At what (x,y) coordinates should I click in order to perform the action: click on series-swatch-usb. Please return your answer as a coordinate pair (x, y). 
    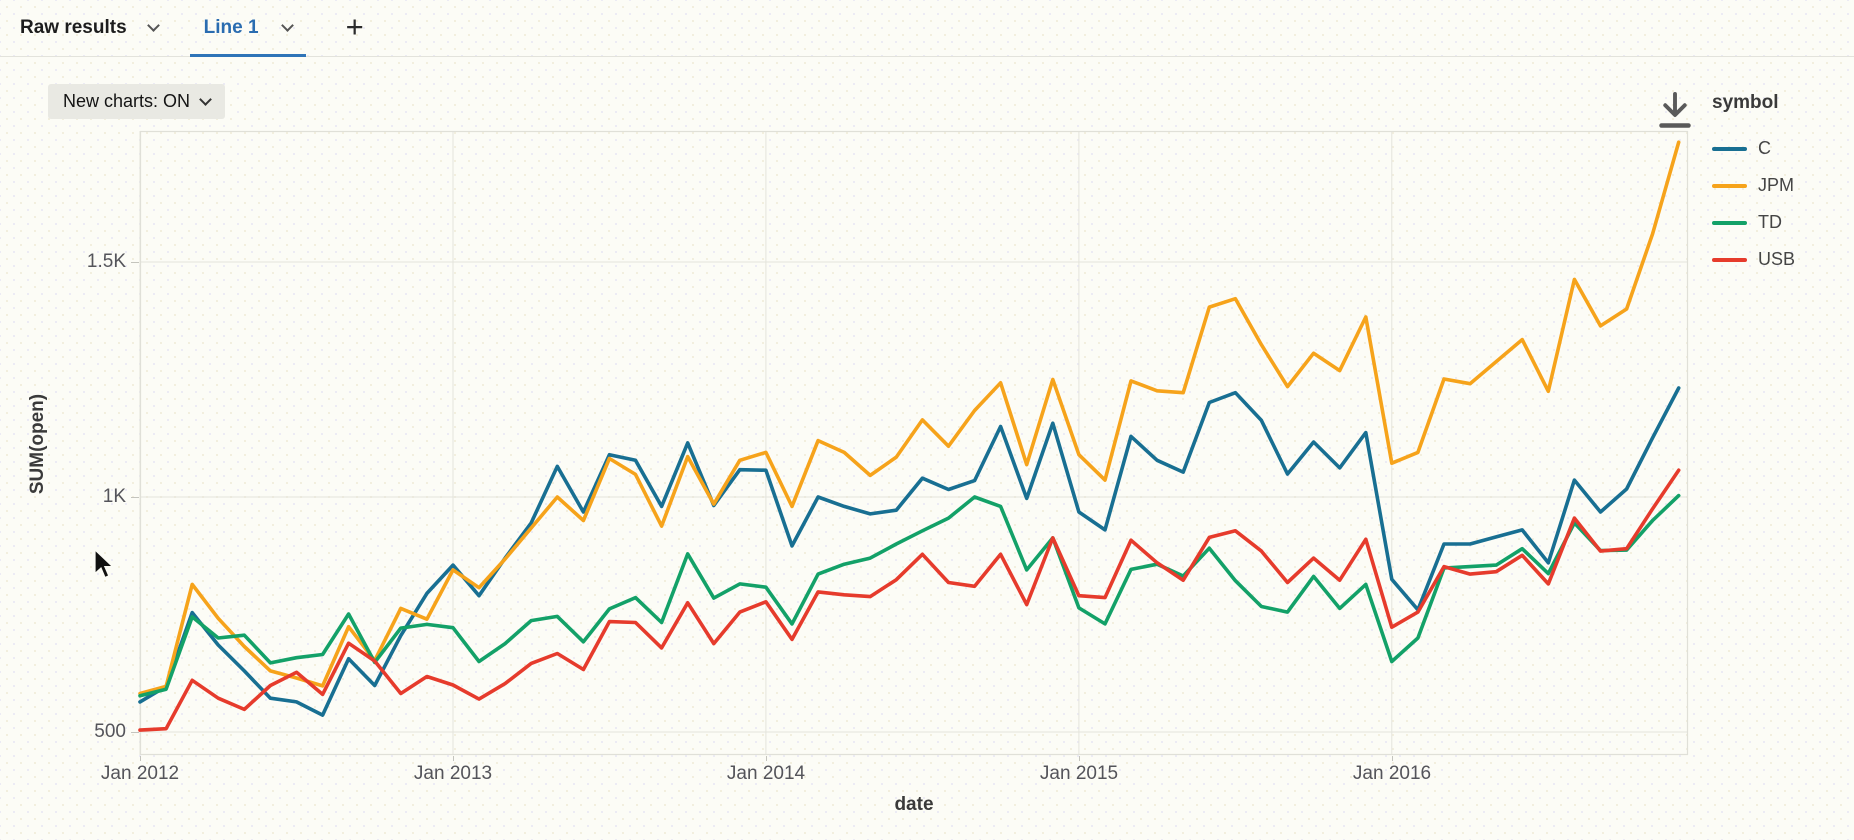
    Looking at the image, I should click on (1729, 259).